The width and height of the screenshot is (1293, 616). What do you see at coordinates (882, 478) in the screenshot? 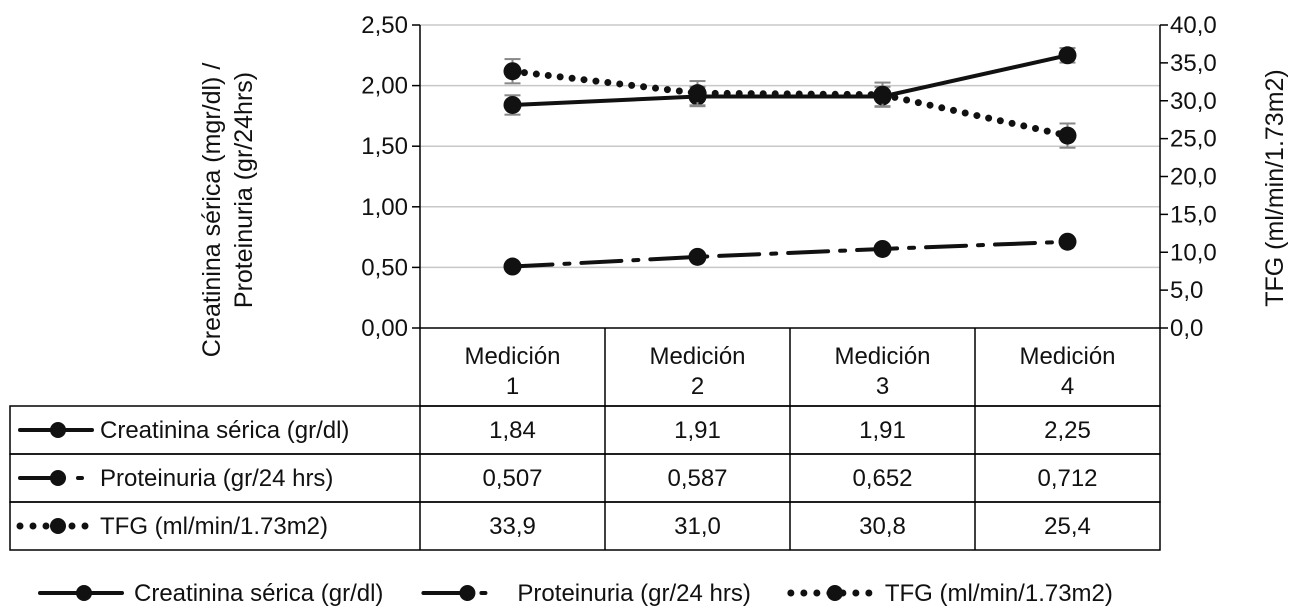
I see `table-cell-value: 0,652` at bounding box center [882, 478].